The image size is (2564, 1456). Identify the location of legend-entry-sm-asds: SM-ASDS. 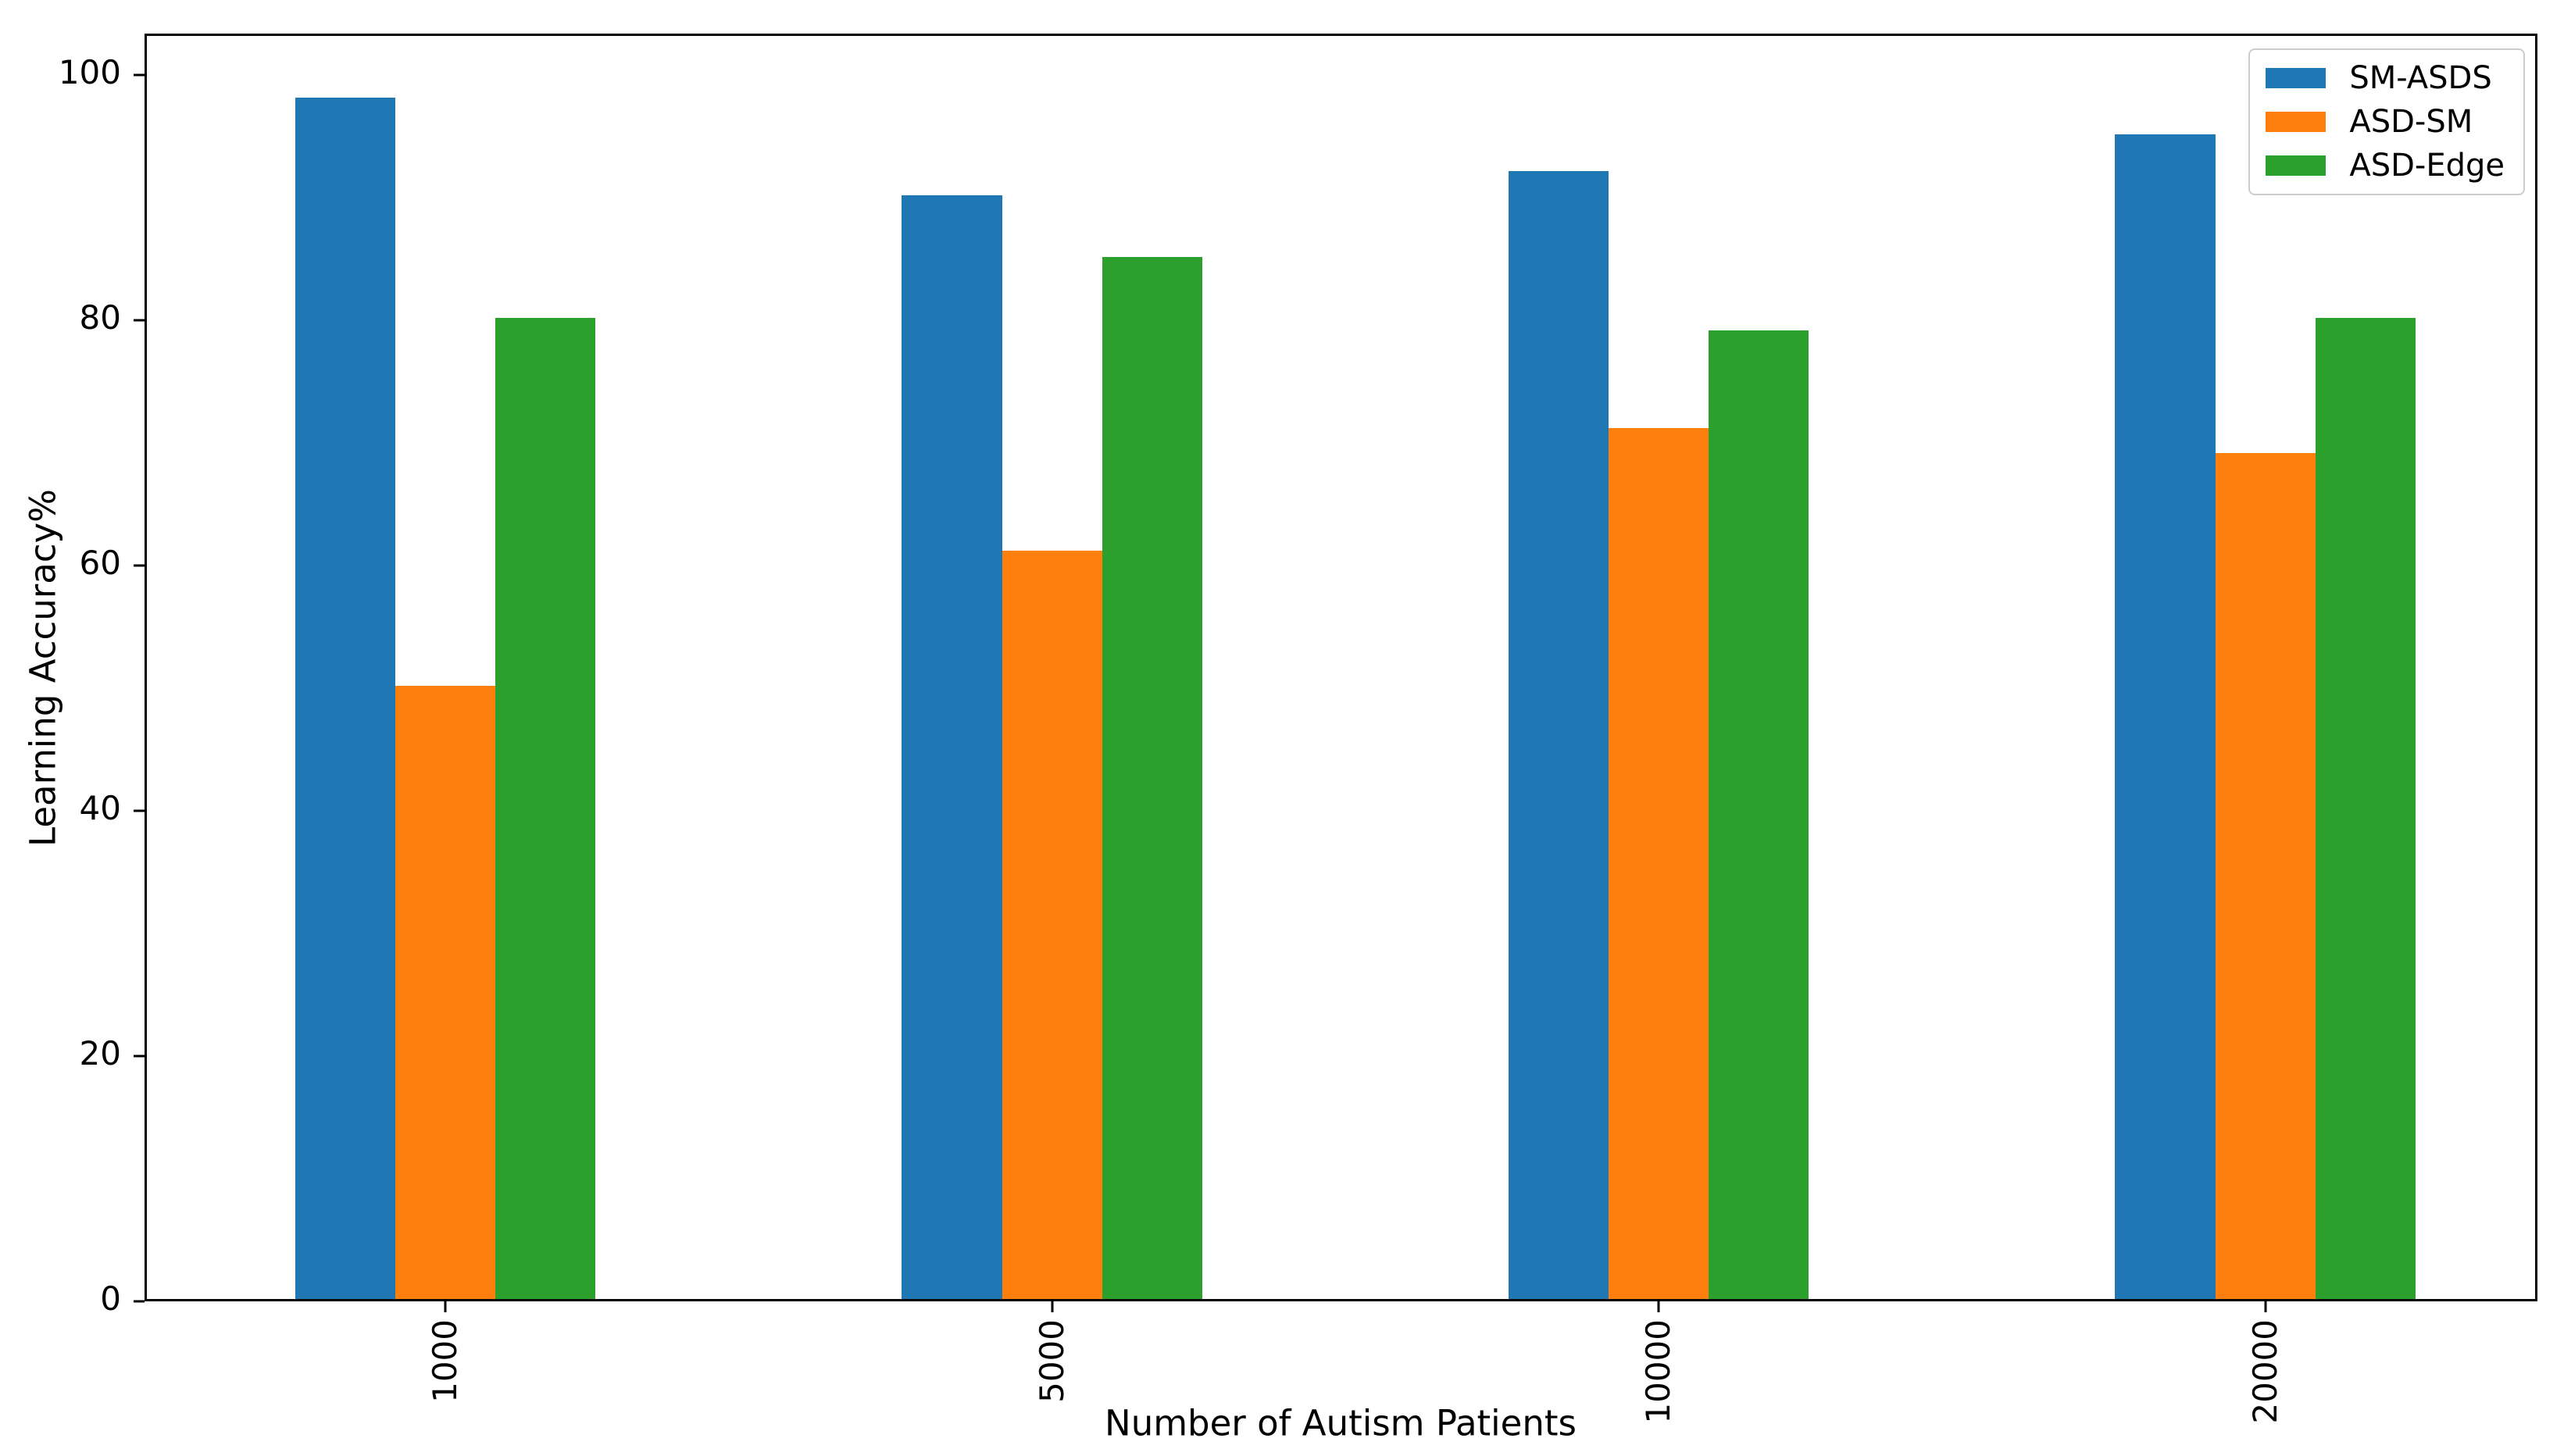
(2385, 78).